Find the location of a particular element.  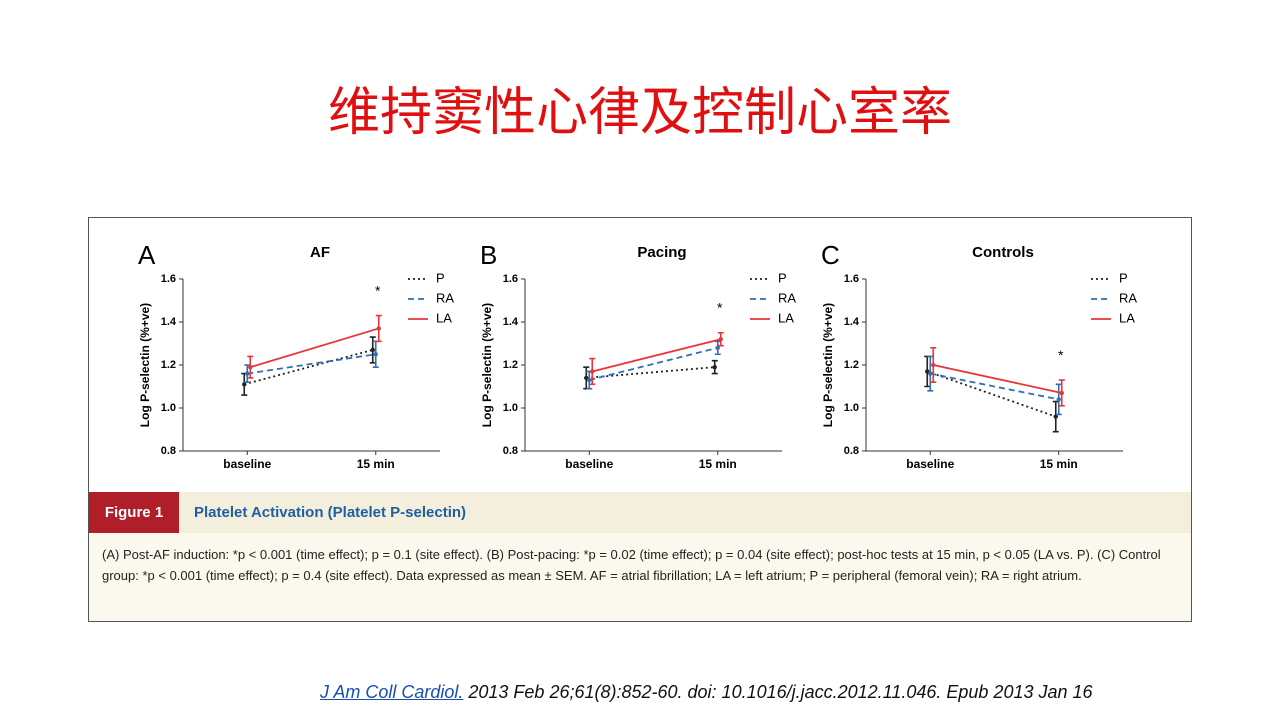

panel-letter: C is located at coordinates (830, 255).